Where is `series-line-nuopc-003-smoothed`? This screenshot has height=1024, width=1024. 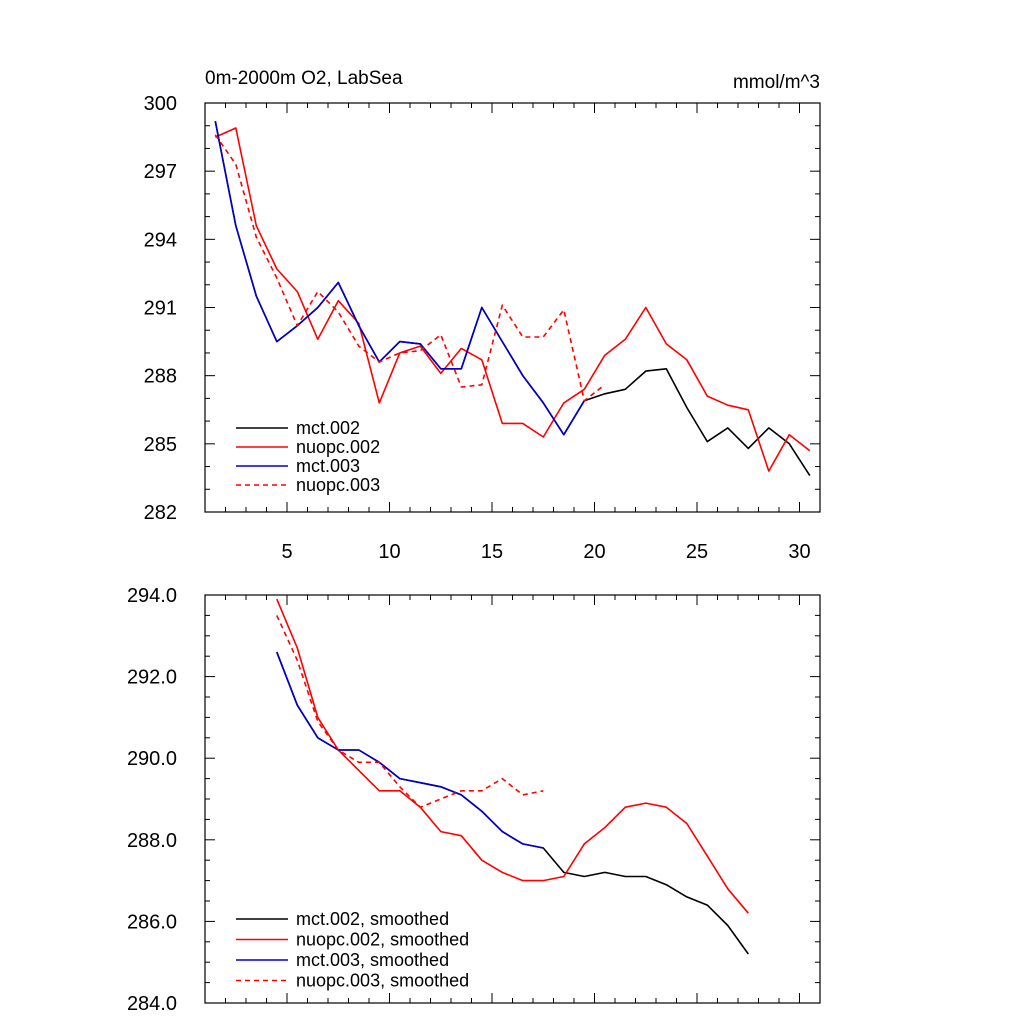 series-line-nuopc-003-smoothed is located at coordinates (410, 711).